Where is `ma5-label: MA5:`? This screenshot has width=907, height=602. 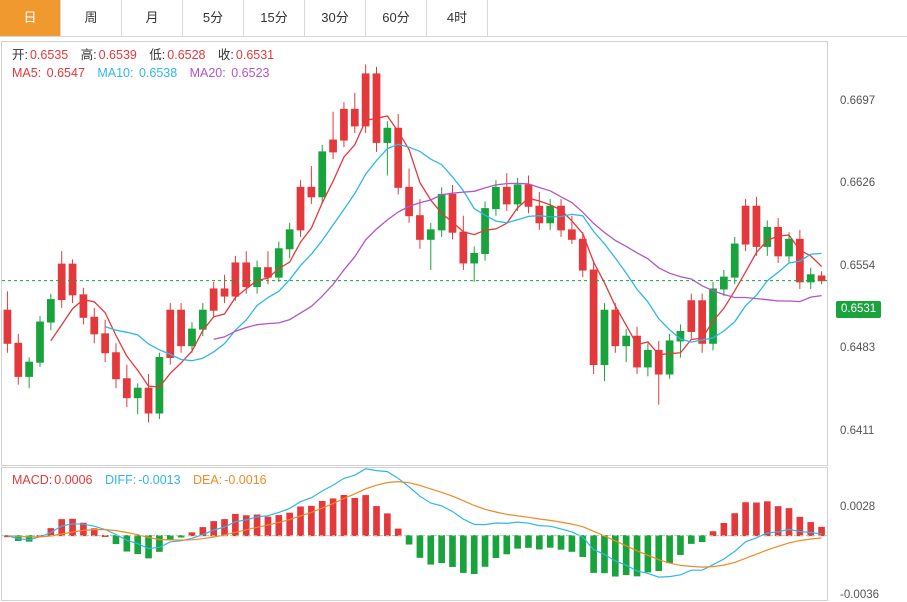 ma5-label: MA5: is located at coordinates (27, 73).